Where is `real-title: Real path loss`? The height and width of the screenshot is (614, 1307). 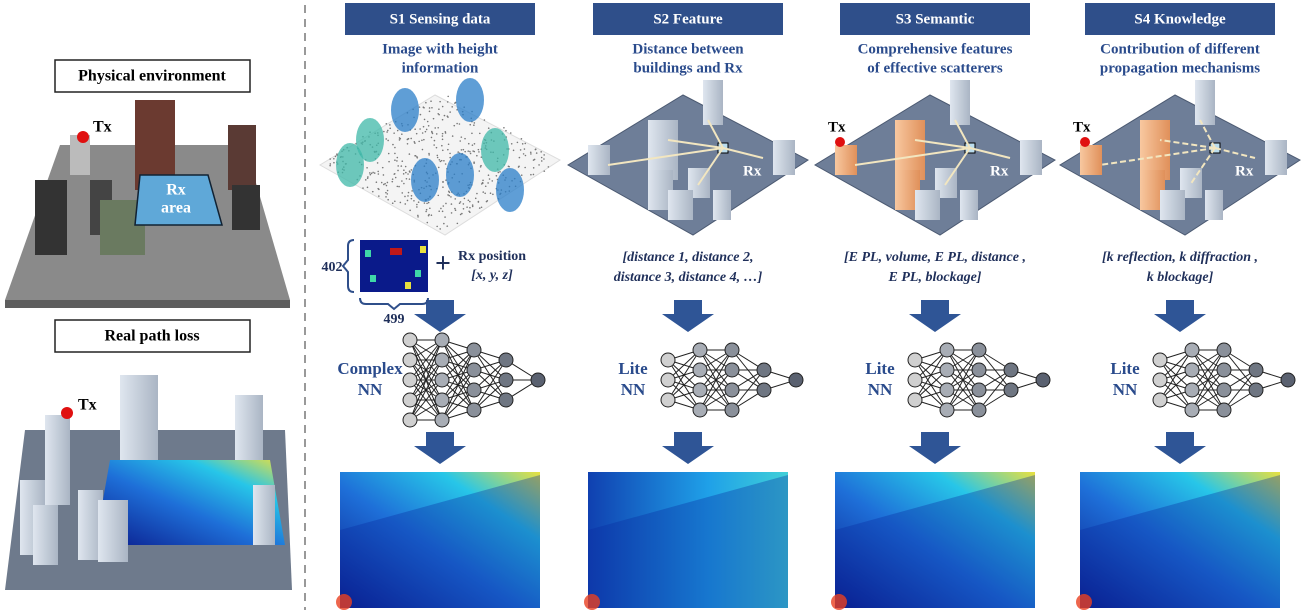 real-title: Real path loss is located at coordinates (151, 336).